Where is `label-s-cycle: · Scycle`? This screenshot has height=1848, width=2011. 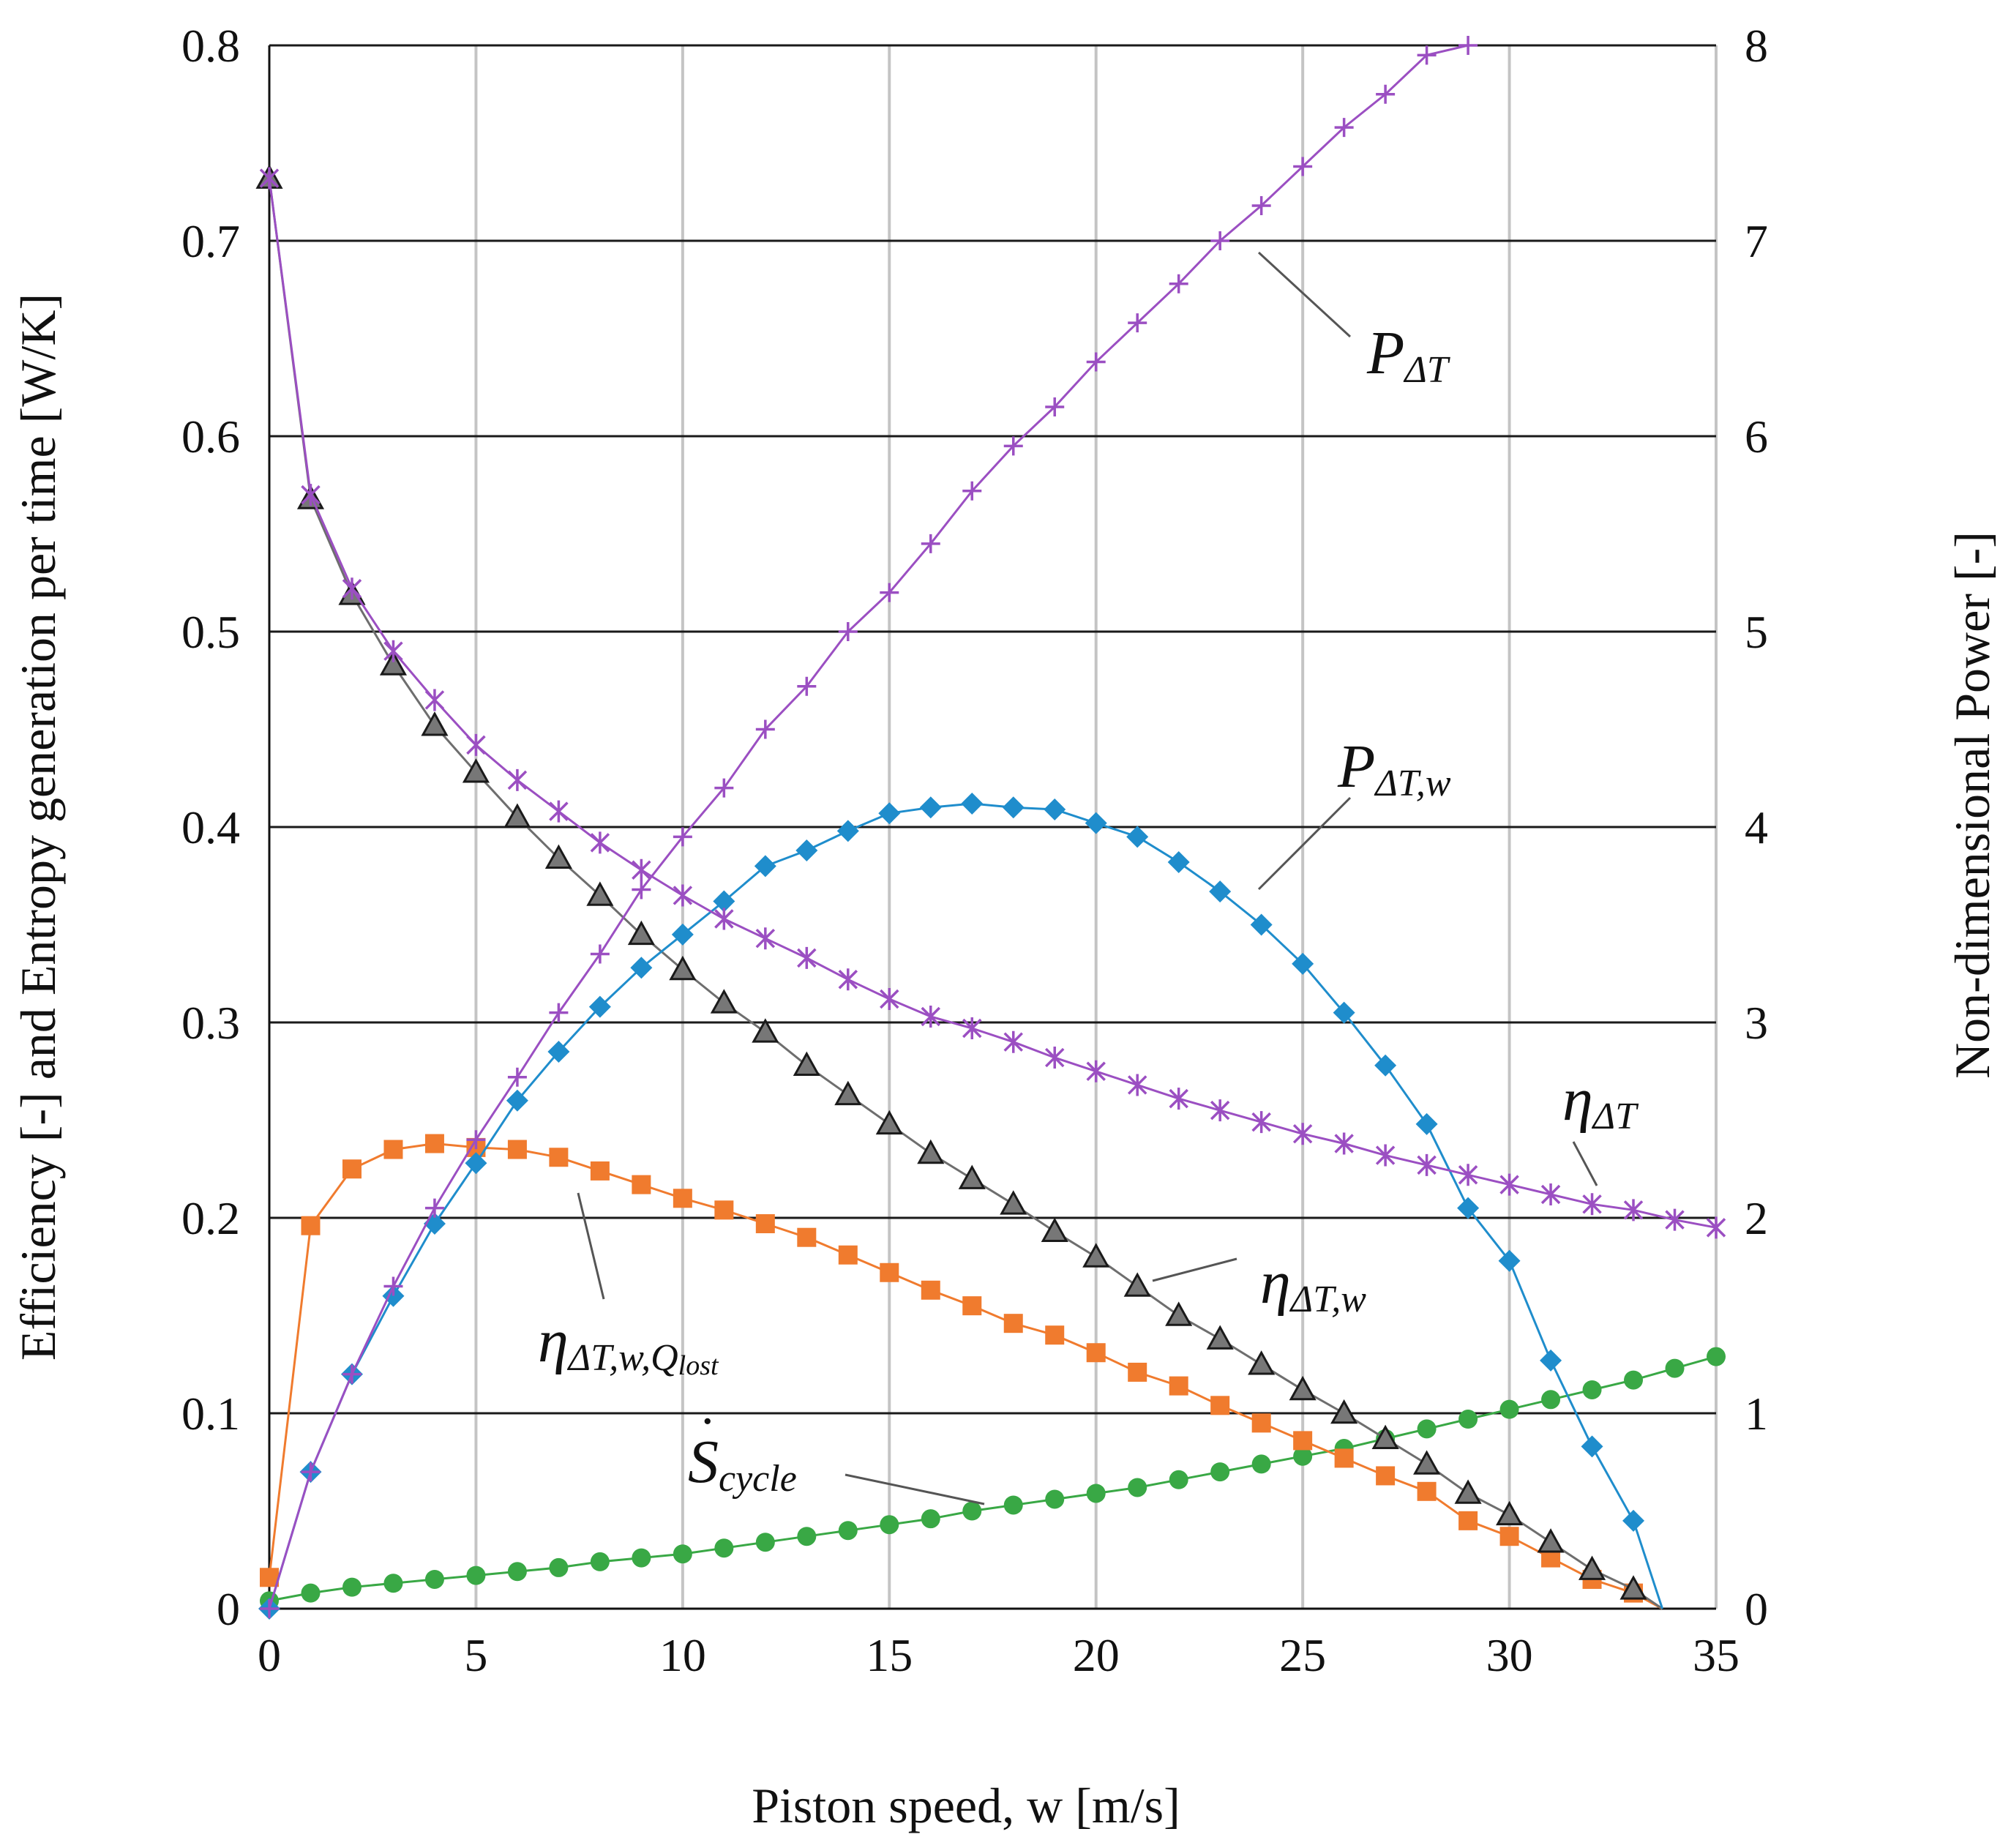
label-s-cycle: · Scycle is located at coordinates (742, 1447).